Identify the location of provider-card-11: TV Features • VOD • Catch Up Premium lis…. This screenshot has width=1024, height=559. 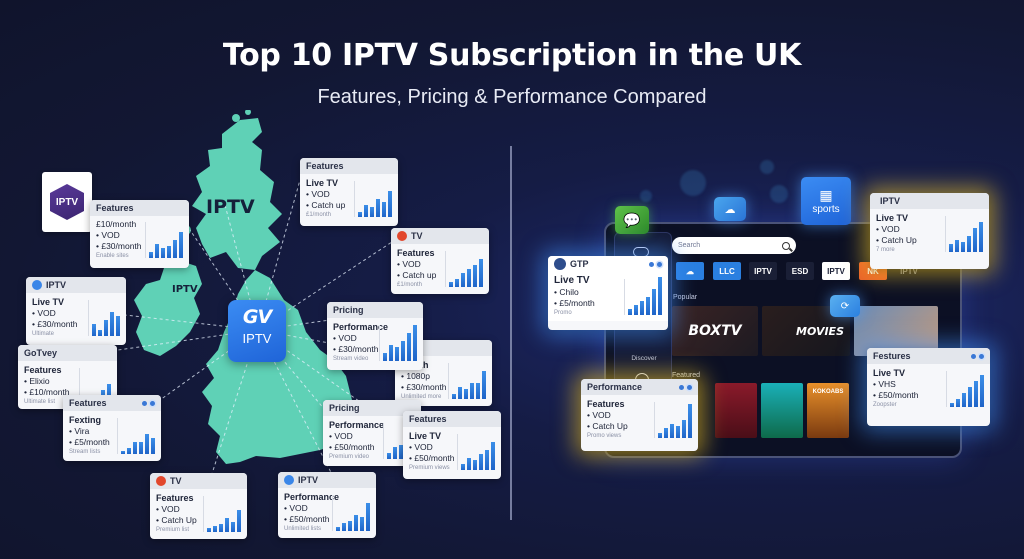
(198, 506).